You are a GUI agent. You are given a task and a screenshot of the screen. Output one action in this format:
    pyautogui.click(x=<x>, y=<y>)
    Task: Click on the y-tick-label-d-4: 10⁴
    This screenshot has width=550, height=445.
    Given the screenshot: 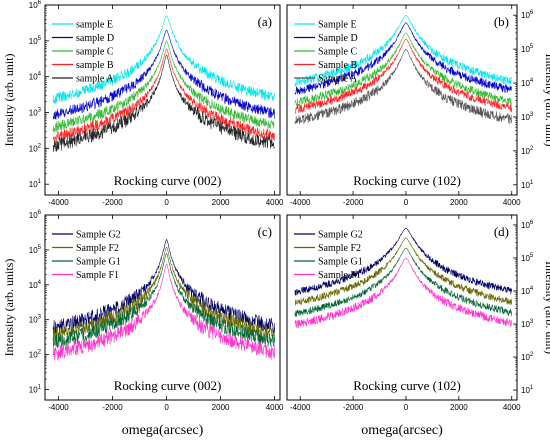 What is the action you would take?
    pyautogui.click(x=527, y=291)
    